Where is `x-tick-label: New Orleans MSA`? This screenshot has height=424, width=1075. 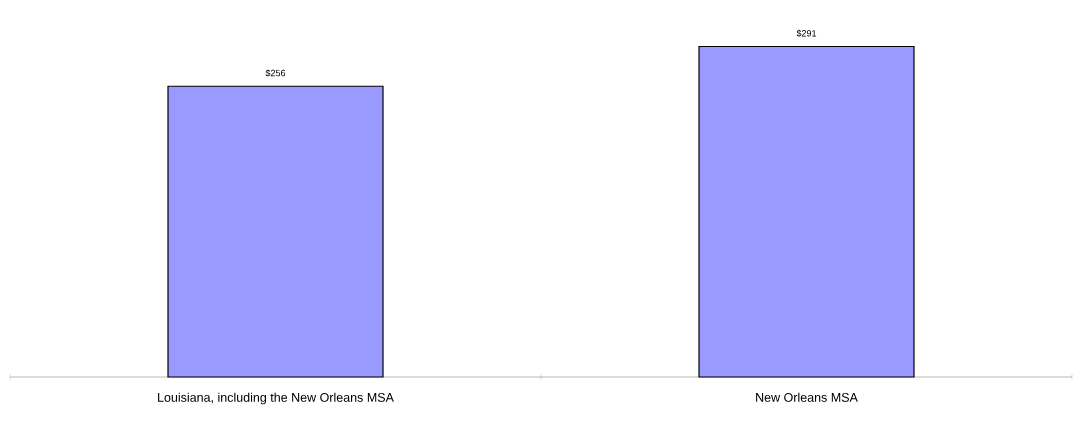
x-tick-label: New Orleans MSA is located at coordinates (807, 397).